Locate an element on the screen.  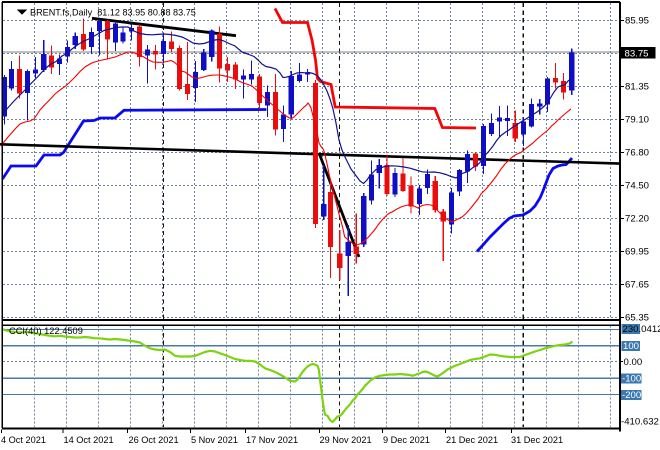
svg-text: -100 is located at coordinates (631, 378).